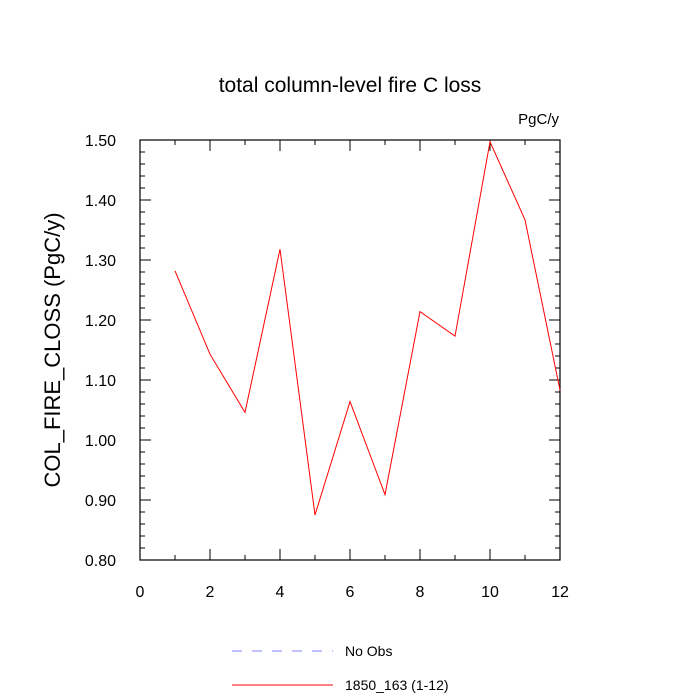  What do you see at coordinates (100, 261) in the screenshot?
I see `y-tick-label: 1.30` at bounding box center [100, 261].